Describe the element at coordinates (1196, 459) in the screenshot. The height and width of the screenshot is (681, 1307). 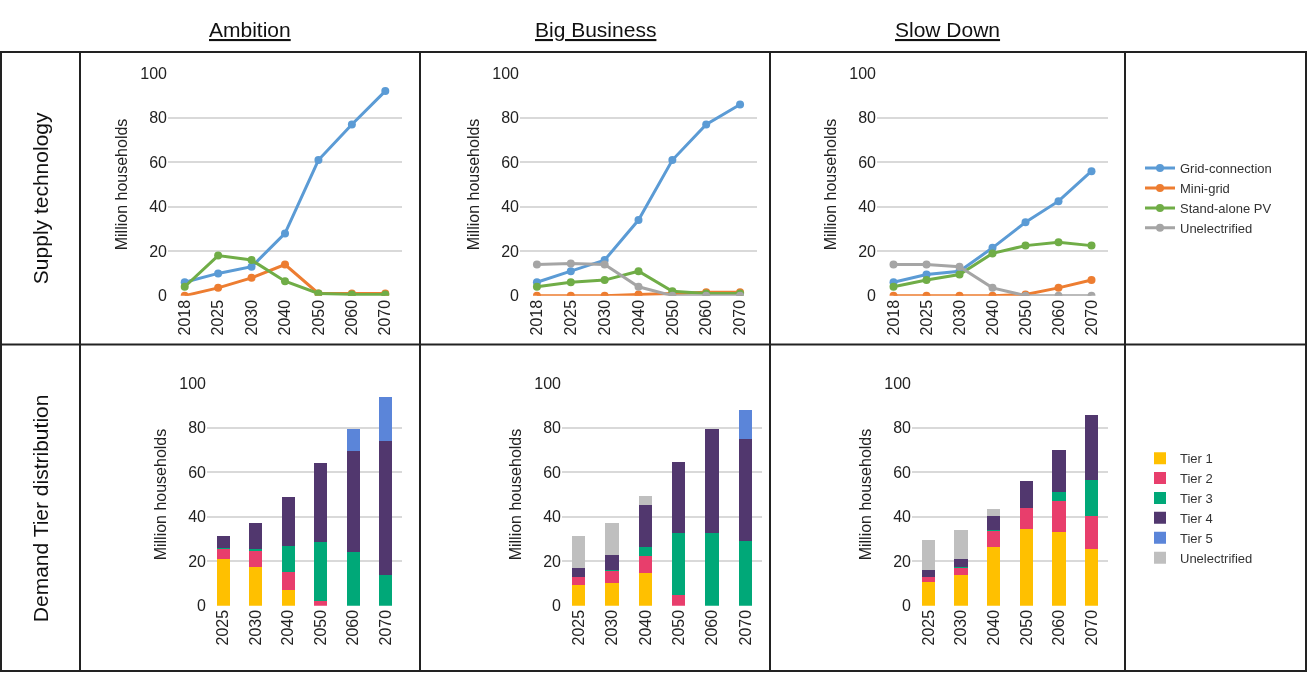
I see `legend-label: Tier 1` at that location.